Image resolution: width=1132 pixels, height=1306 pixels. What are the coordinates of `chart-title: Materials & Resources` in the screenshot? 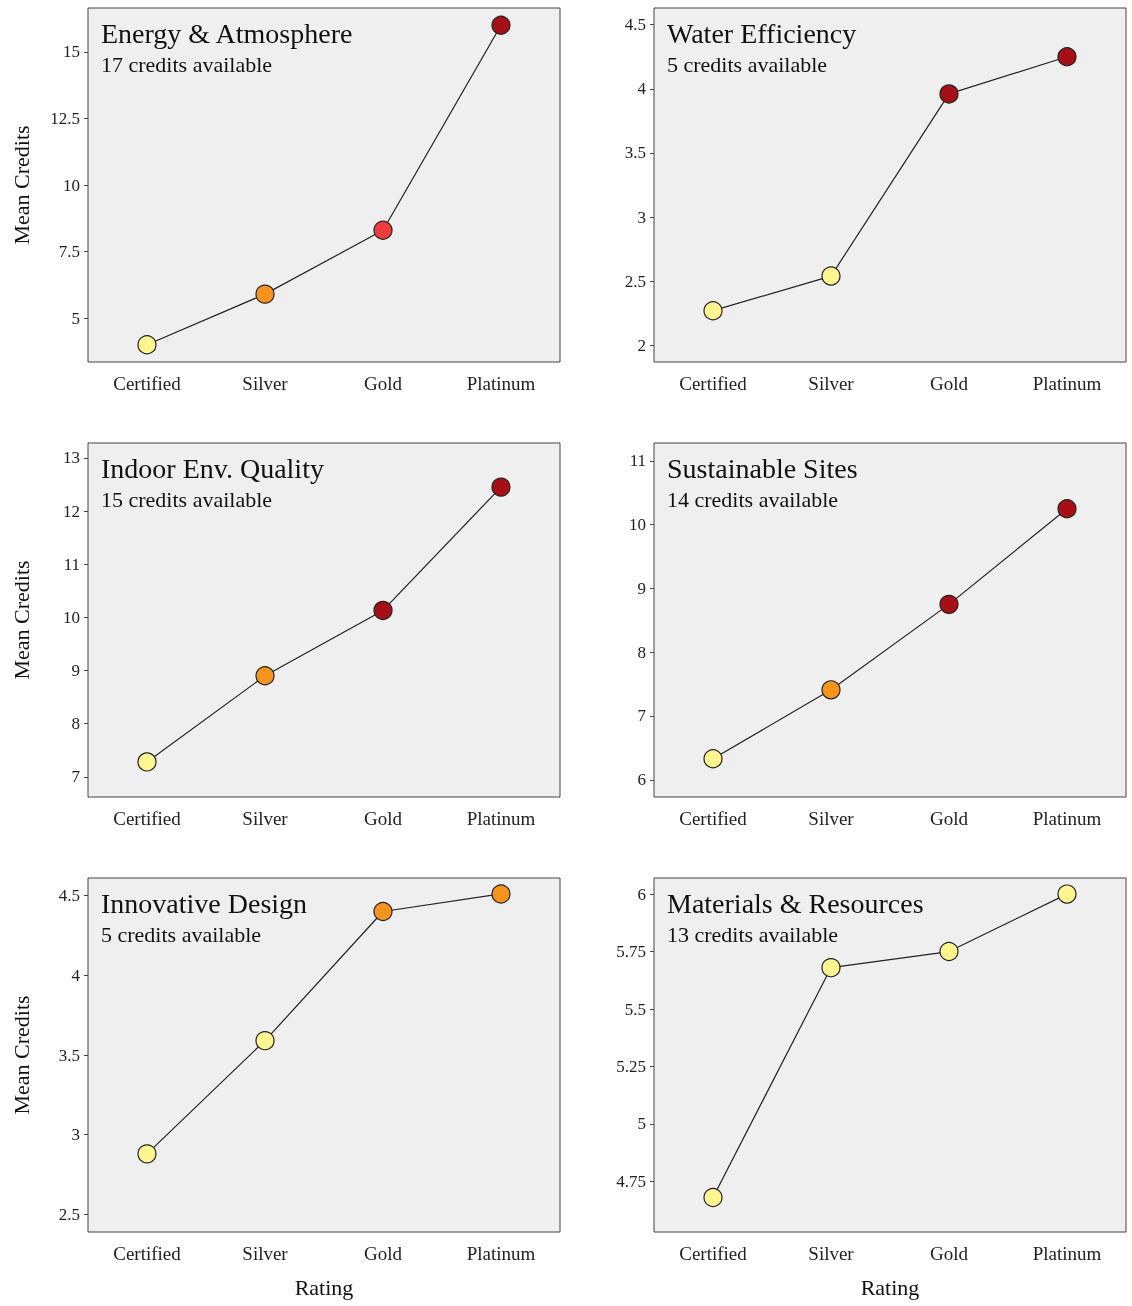 It's located at (795, 903).